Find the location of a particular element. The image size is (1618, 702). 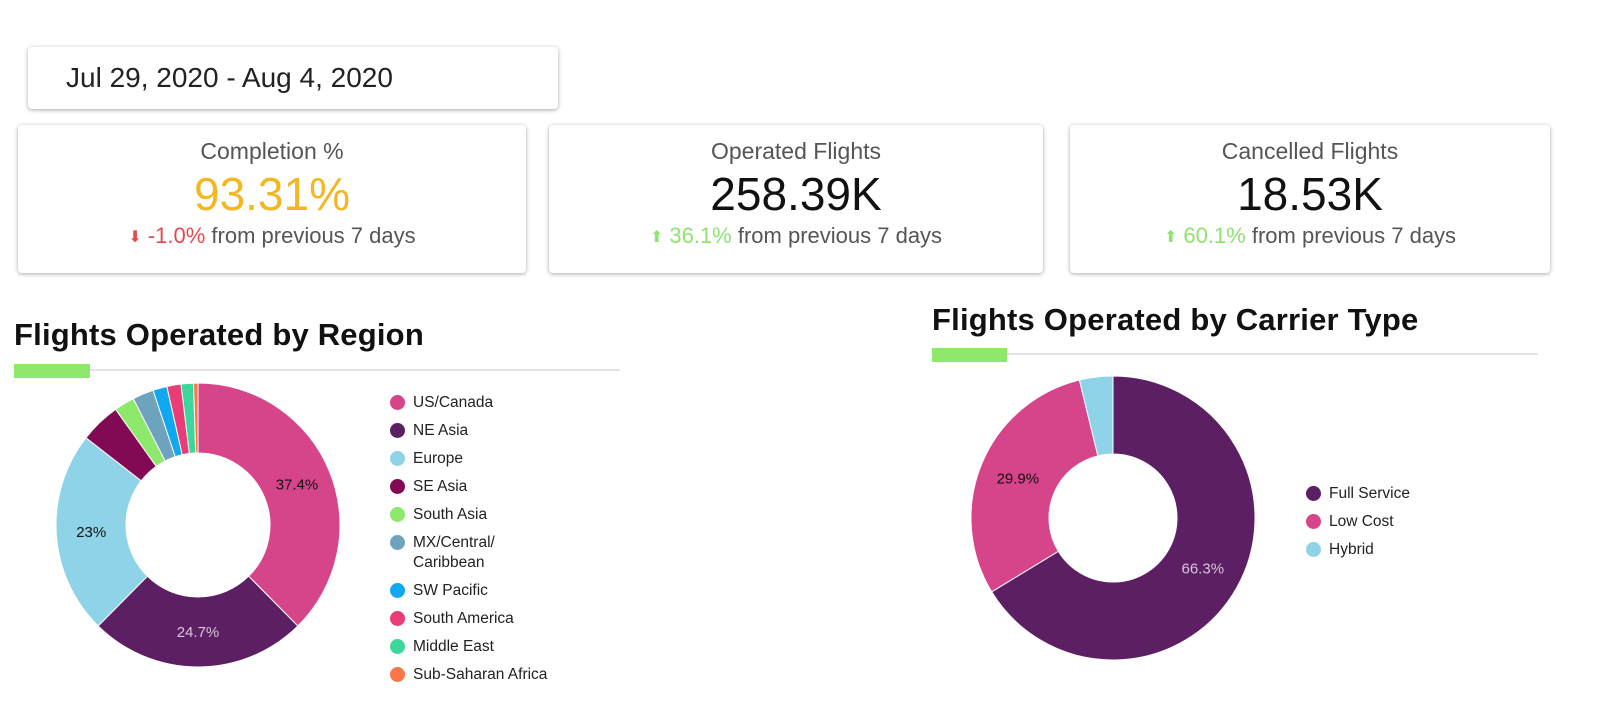

legend-item-ne-asia: NE Asia is located at coordinates (468, 431).